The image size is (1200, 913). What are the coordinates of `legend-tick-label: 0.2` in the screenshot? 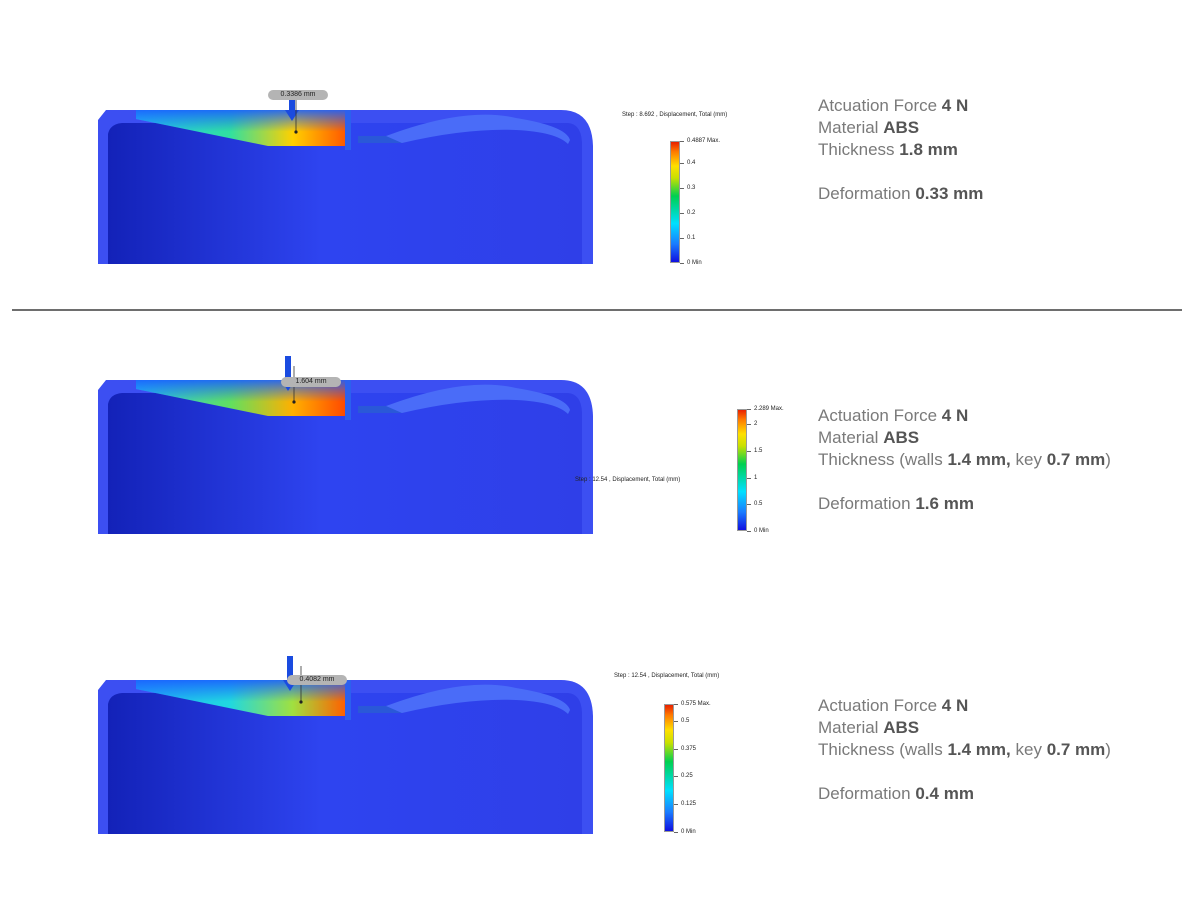 It's located at (691, 213).